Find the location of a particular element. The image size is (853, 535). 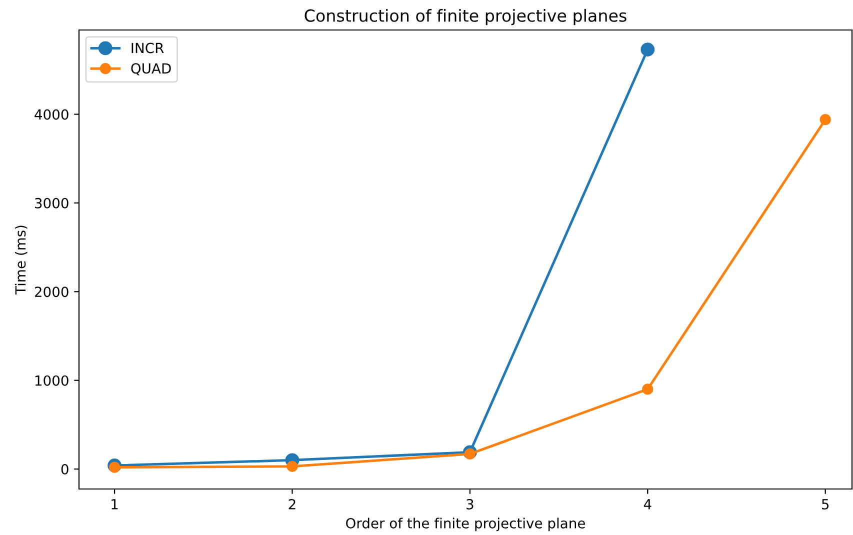

x-tick-label: 3 is located at coordinates (470, 504).